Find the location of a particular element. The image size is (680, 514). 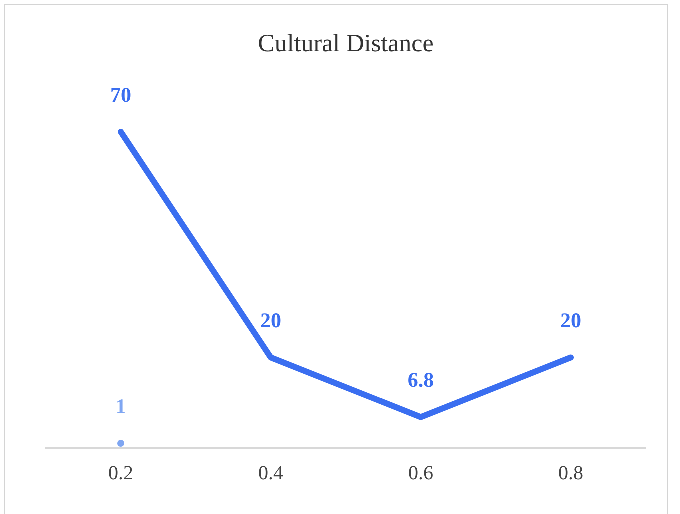

data-label: 6.8 is located at coordinates (421, 380).